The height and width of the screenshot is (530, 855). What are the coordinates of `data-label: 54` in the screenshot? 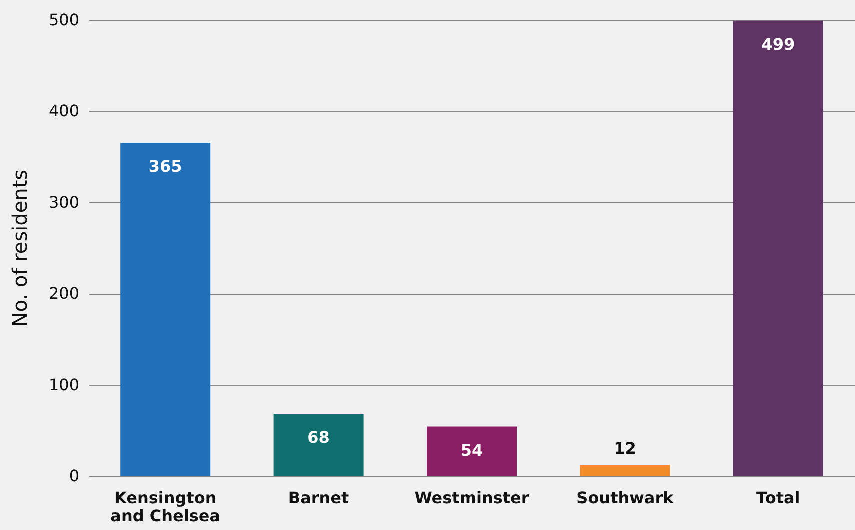 It's located at (472, 450).